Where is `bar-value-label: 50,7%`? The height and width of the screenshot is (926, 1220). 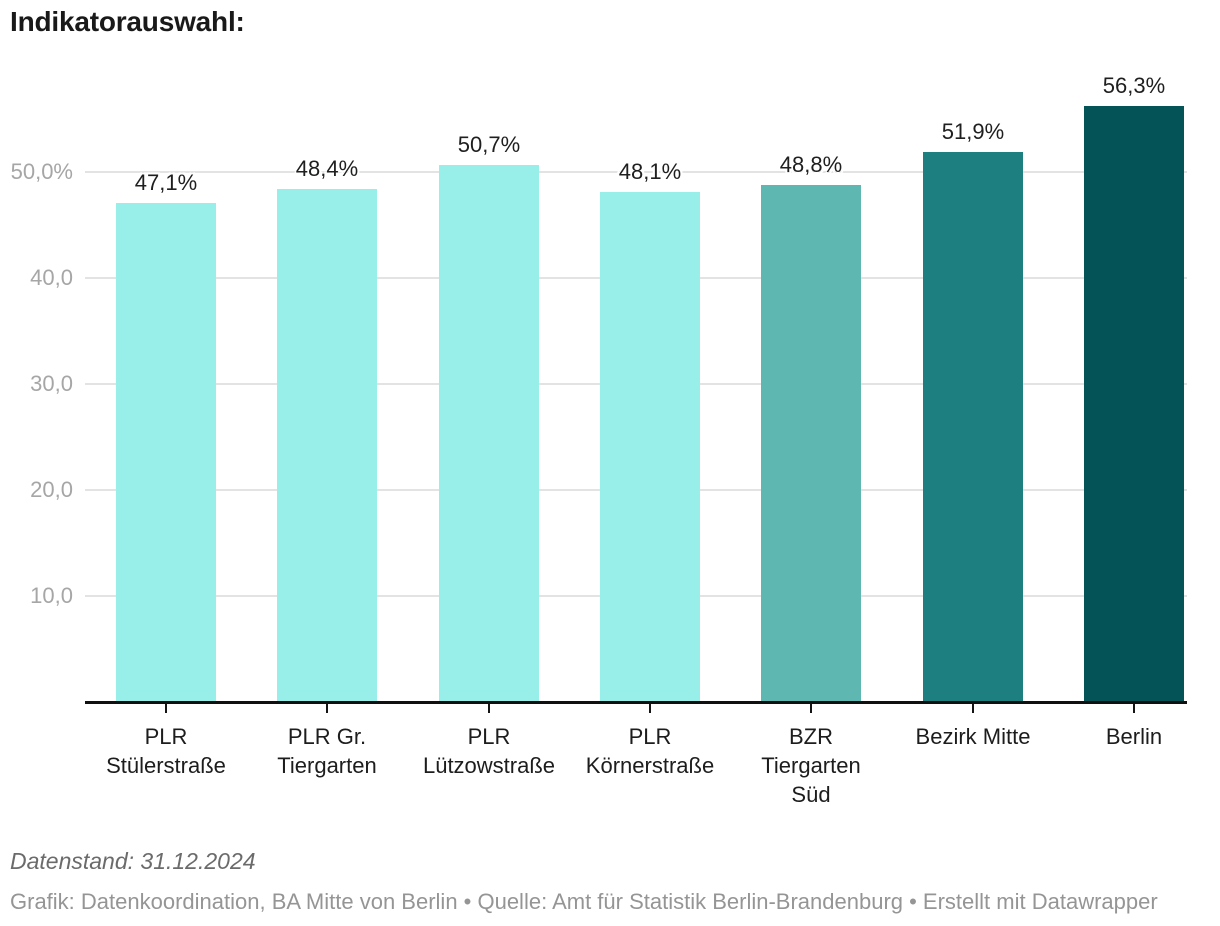
bar-value-label: 50,7% is located at coordinates (489, 144).